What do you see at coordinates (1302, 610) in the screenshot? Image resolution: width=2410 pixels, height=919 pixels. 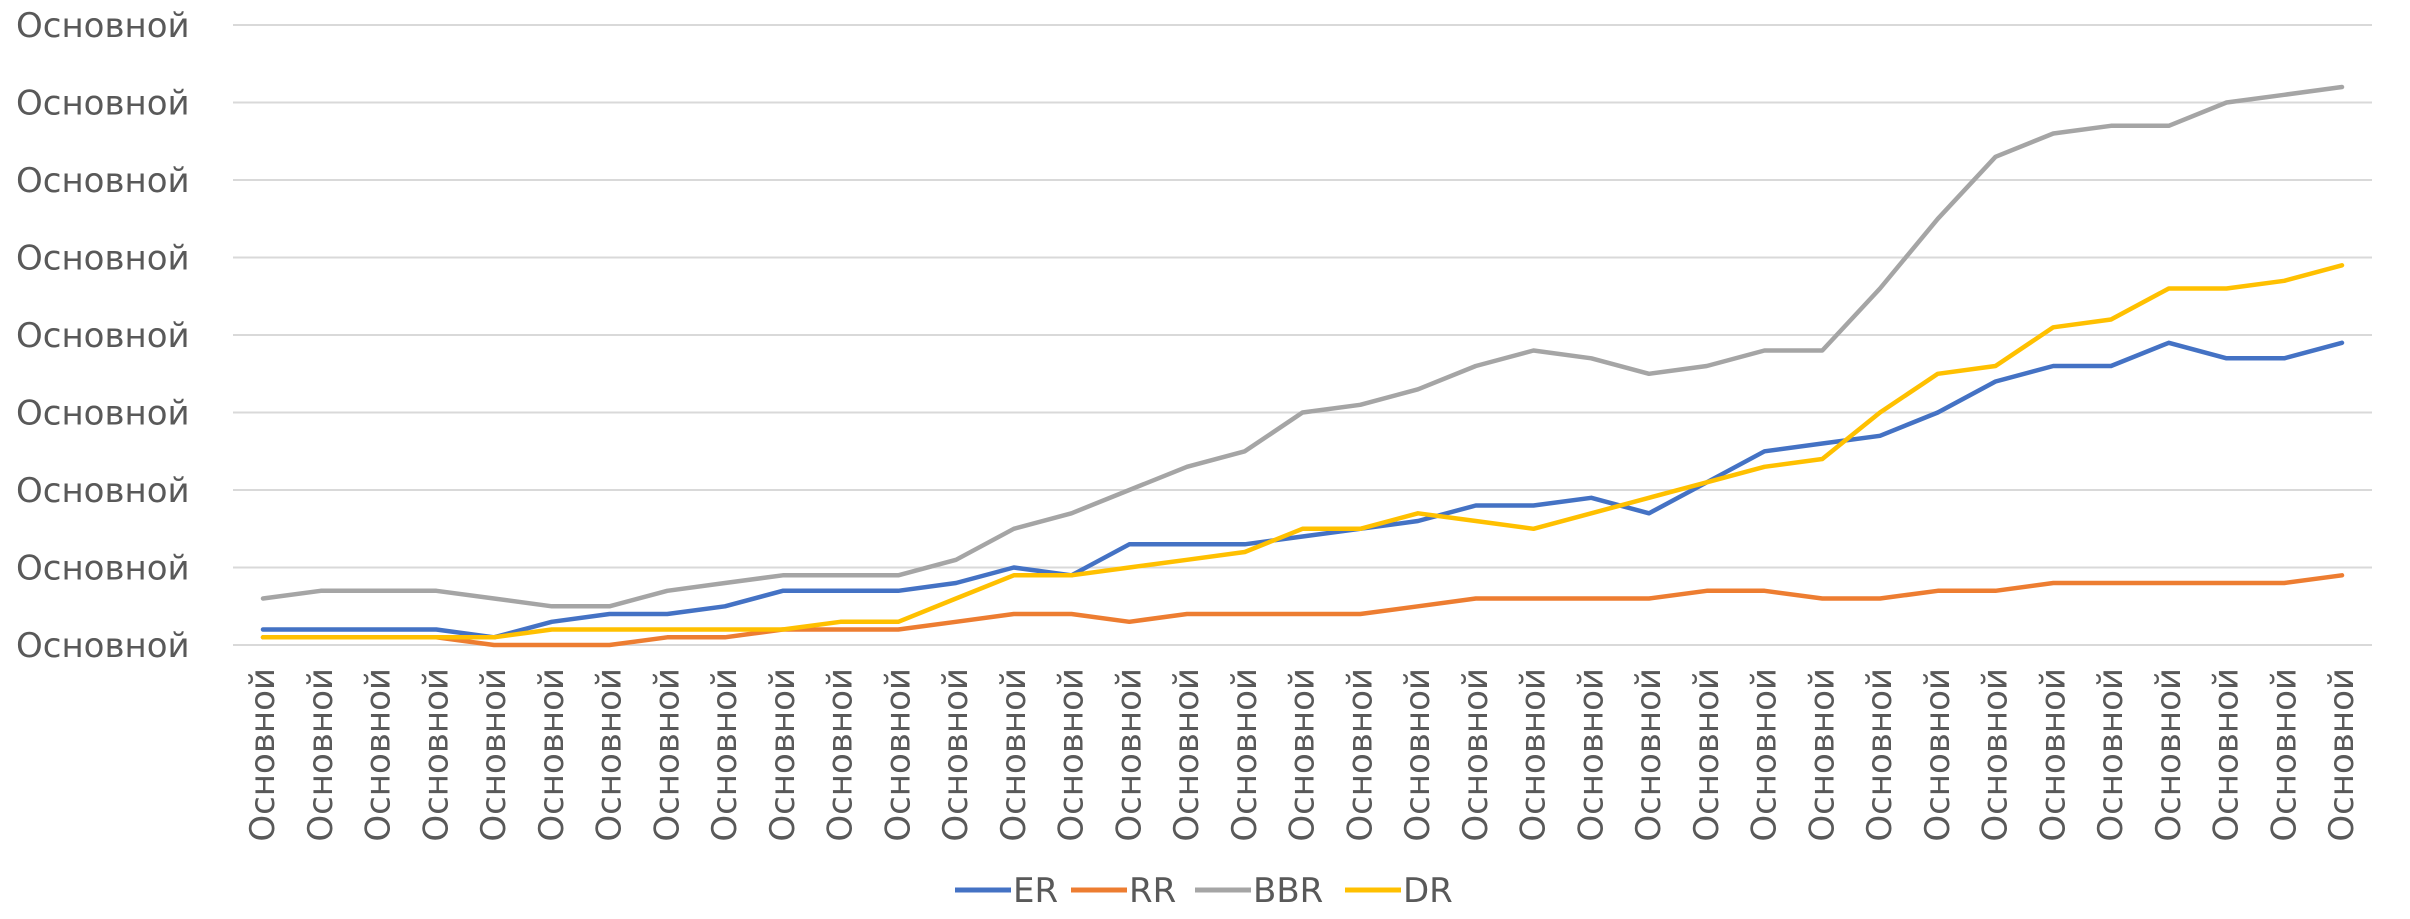 I see `series-line-rr` at bounding box center [1302, 610].